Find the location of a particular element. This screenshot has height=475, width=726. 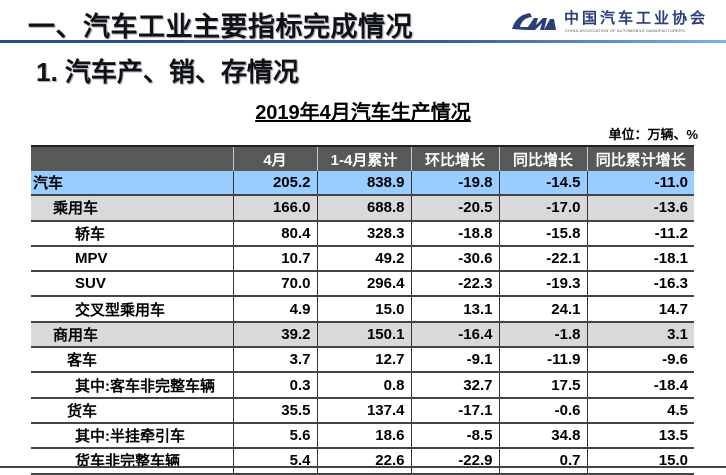

cell-yoy-cumulative: -11.2 is located at coordinates (640, 233).